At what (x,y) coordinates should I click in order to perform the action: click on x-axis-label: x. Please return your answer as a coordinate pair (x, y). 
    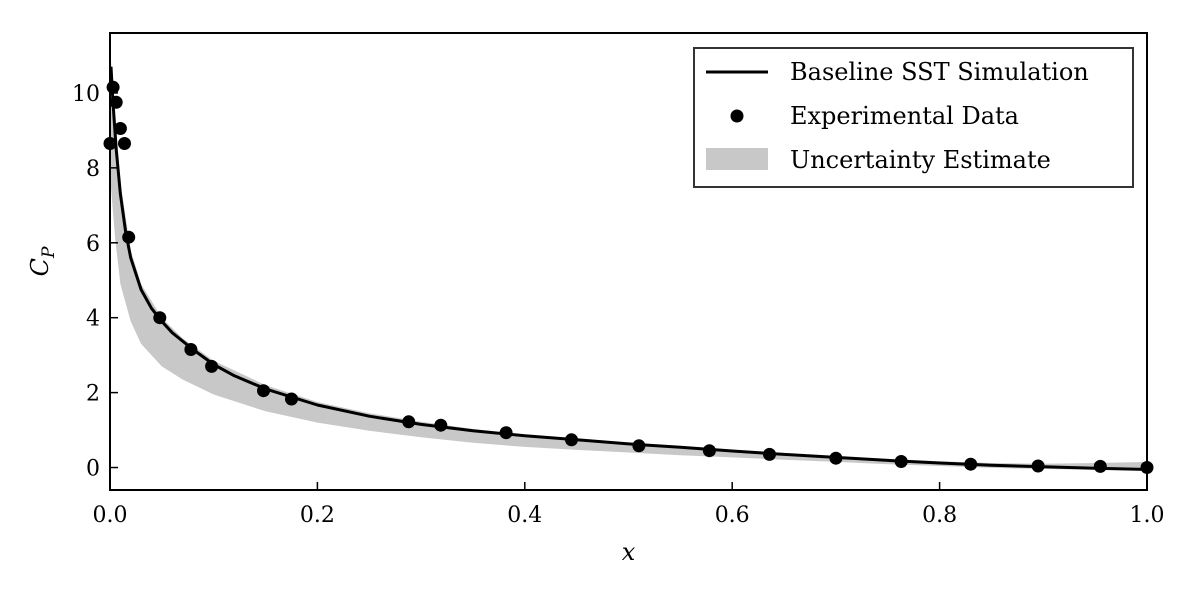
    Looking at the image, I should click on (629, 552).